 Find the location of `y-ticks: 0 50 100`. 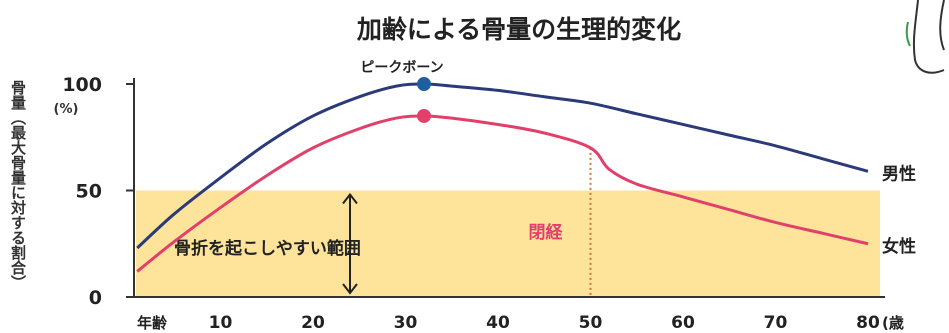

y-ticks: 0 50 100 is located at coordinates (98, 191).